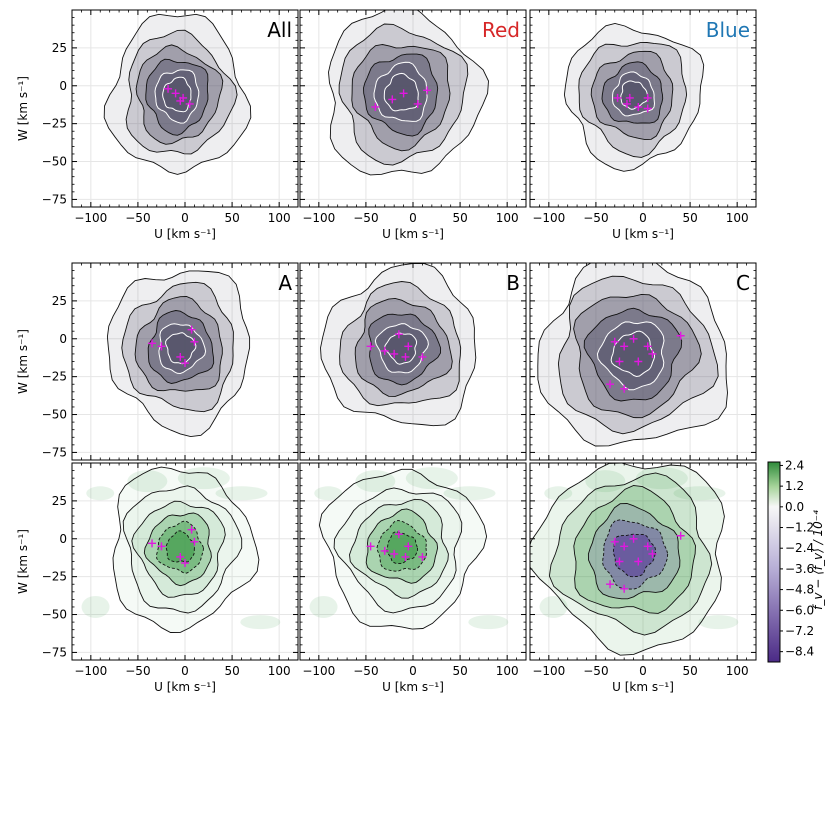 This screenshot has height=816, width=830. What do you see at coordinates (54, 615) in the screenshot?
I see `y-tick-label: −50` at bounding box center [54, 615].